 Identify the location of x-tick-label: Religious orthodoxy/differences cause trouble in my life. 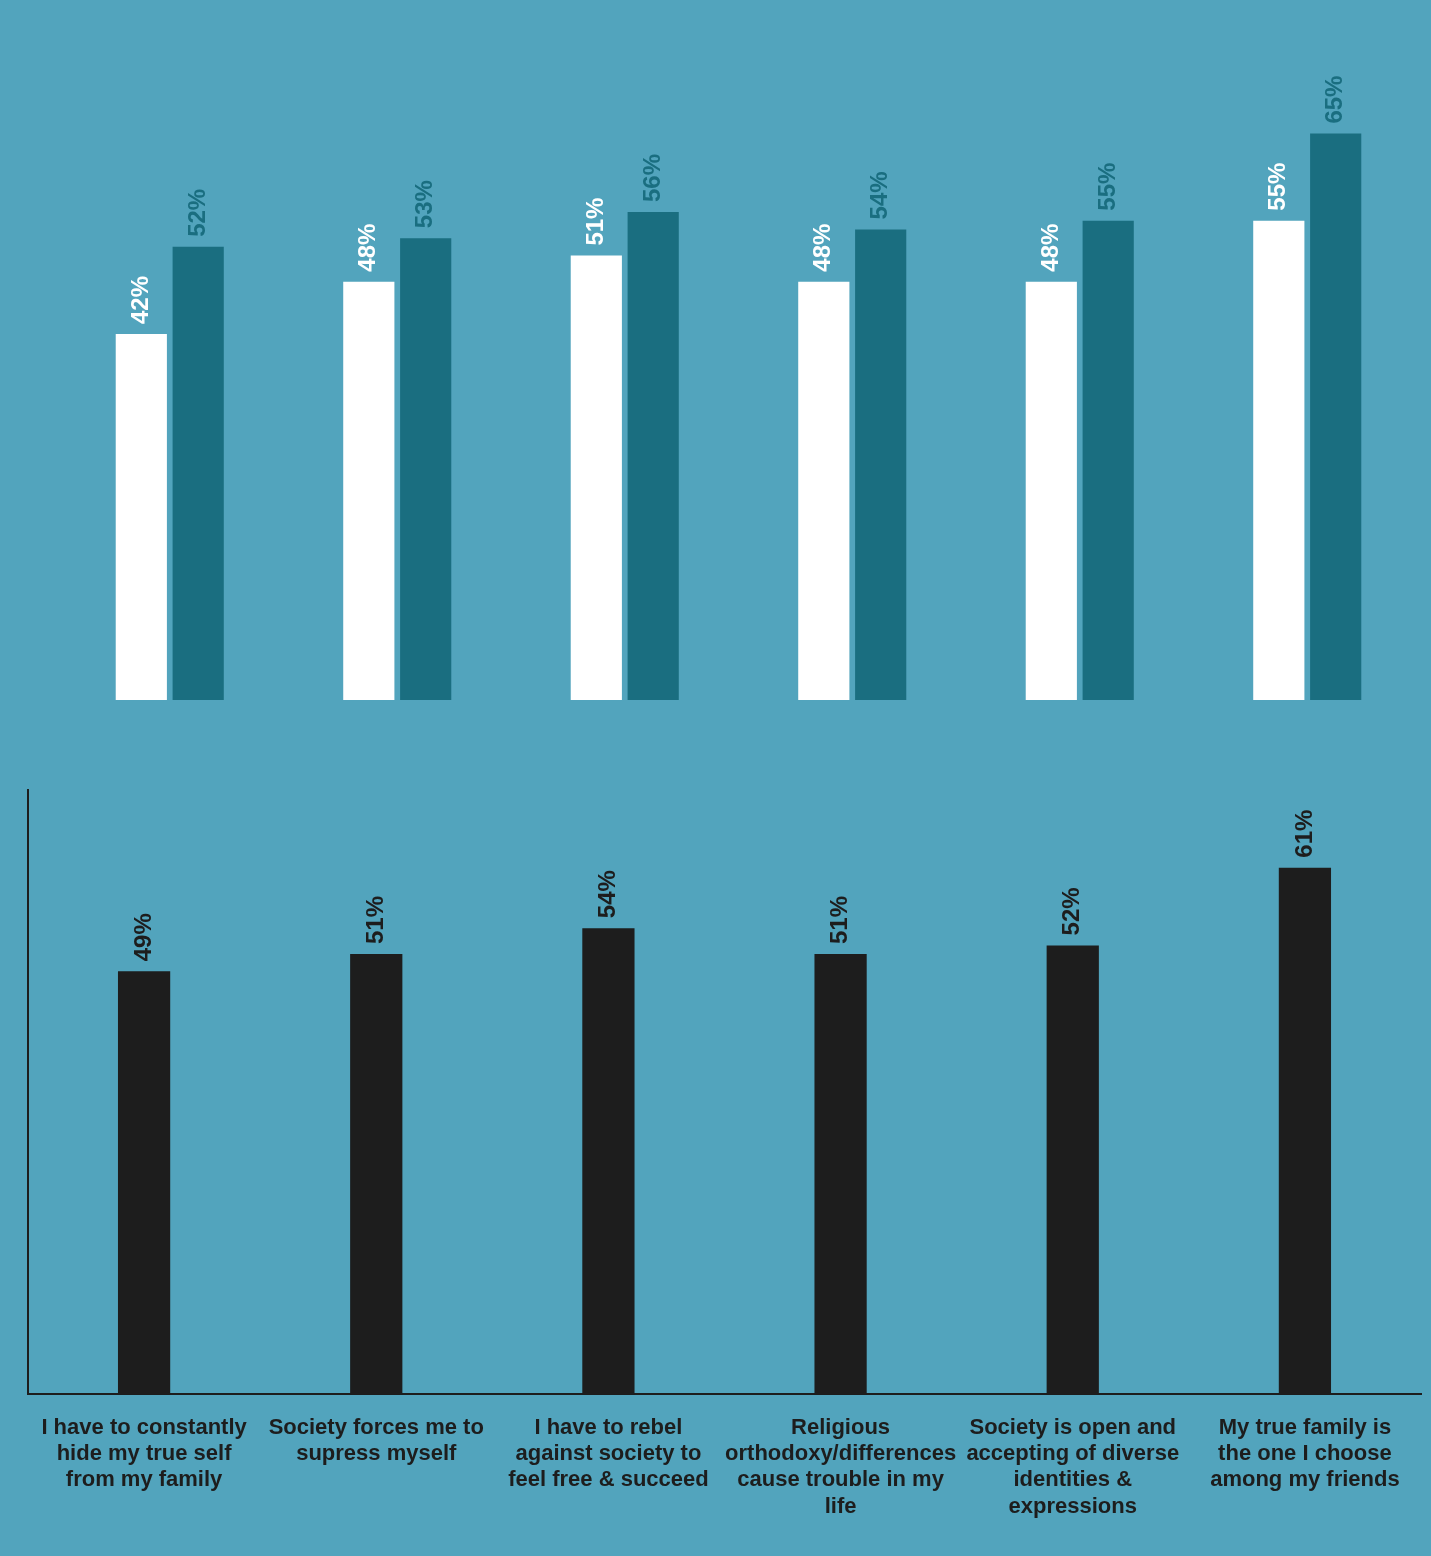
(841, 1465).